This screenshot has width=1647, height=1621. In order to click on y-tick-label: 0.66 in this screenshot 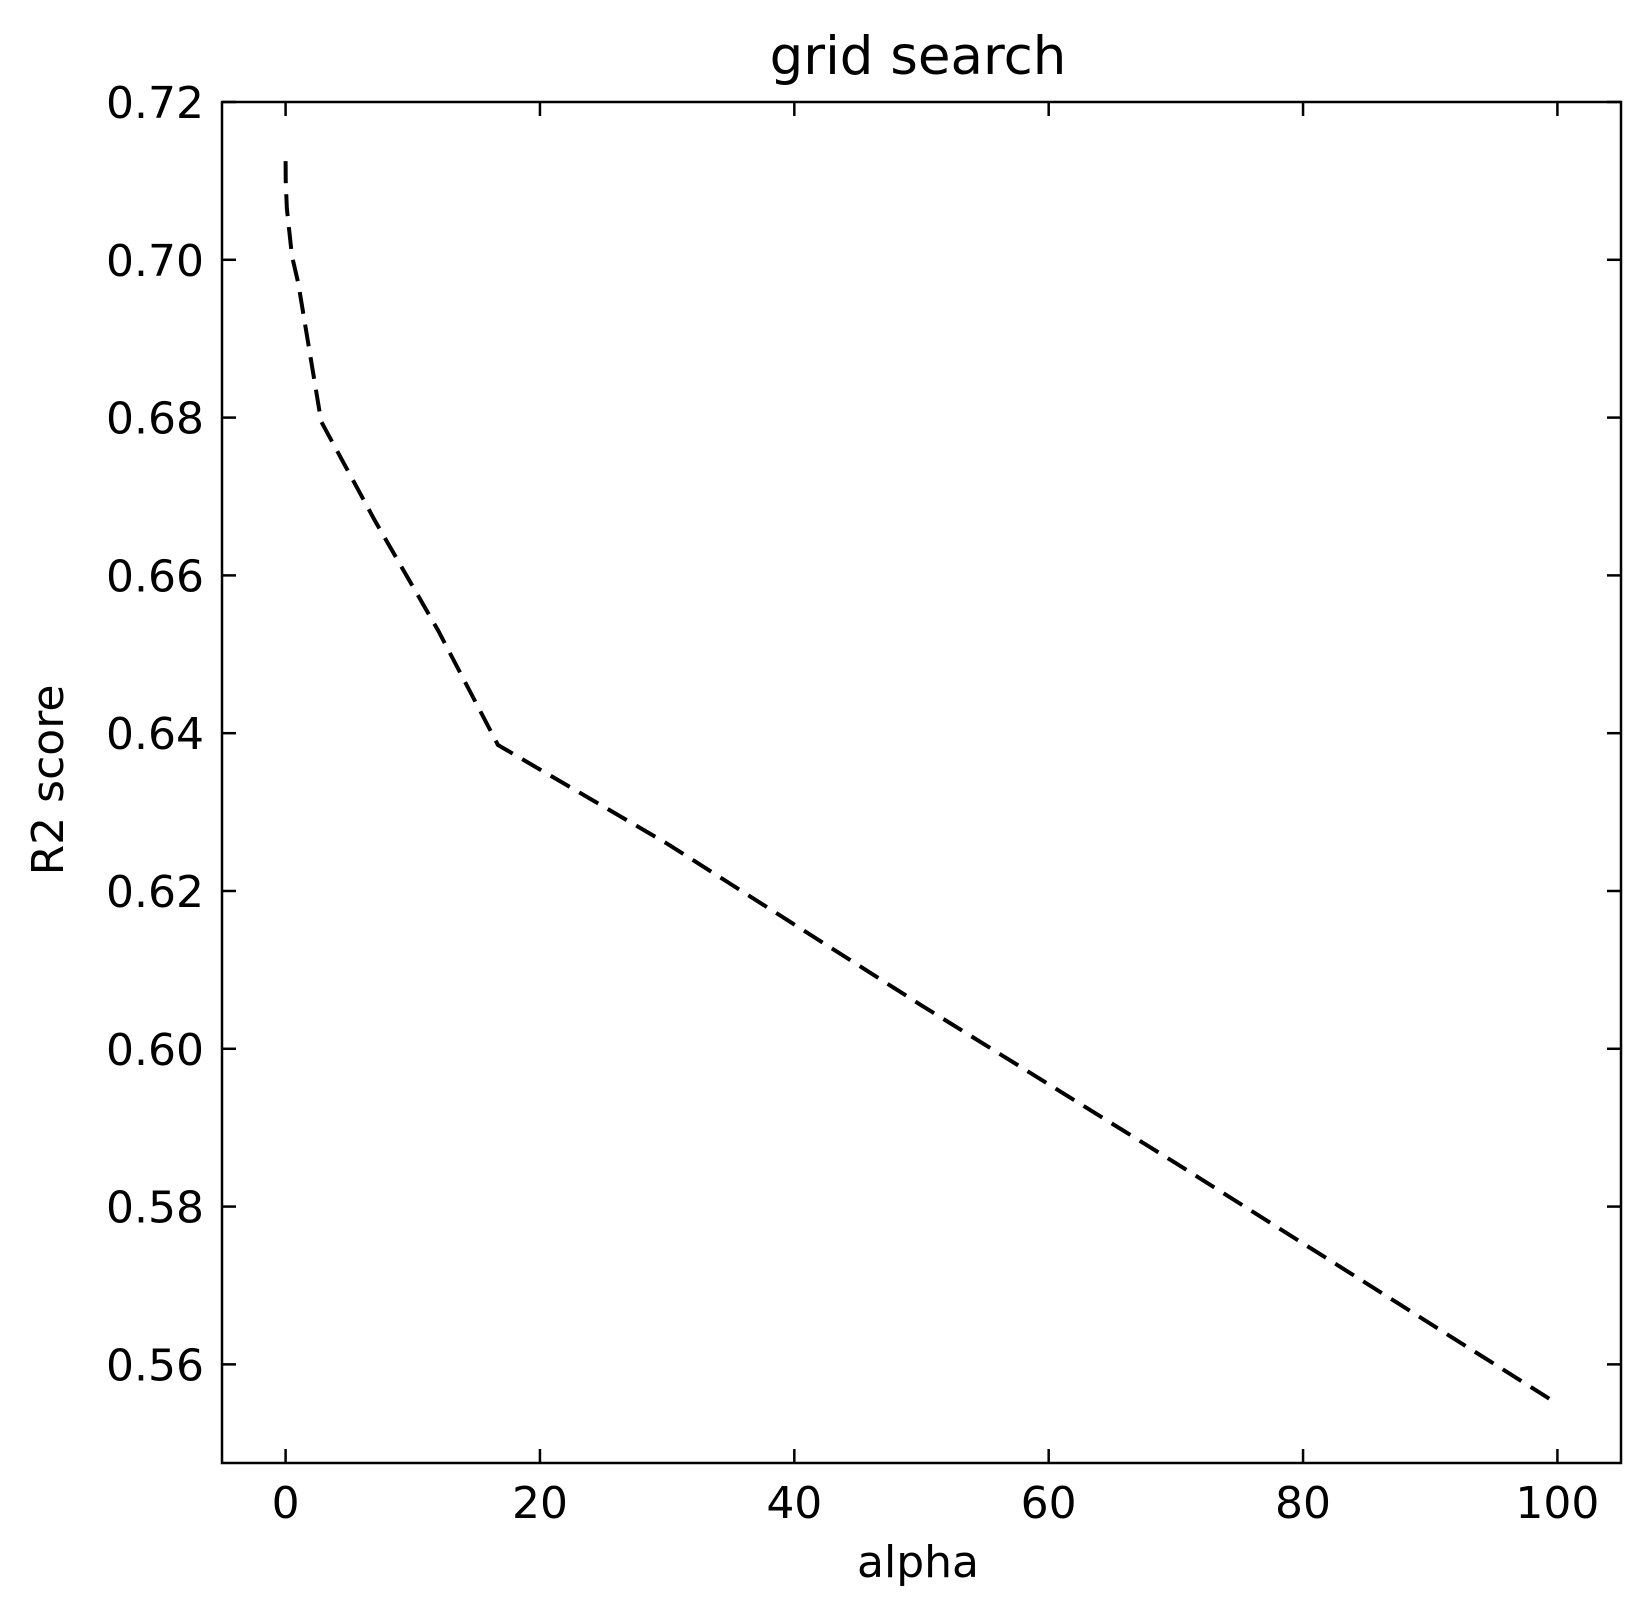, I will do `click(155, 576)`.